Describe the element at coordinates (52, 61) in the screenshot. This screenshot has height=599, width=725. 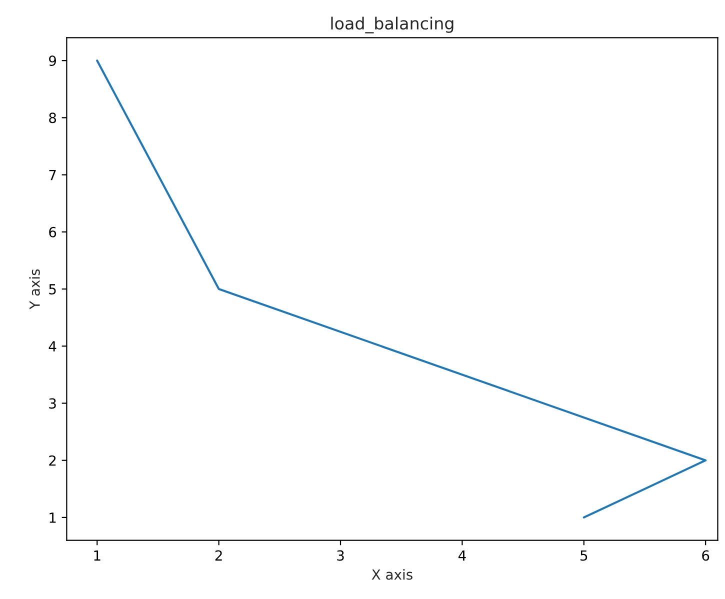
I see `y-tick-label: 9` at that location.